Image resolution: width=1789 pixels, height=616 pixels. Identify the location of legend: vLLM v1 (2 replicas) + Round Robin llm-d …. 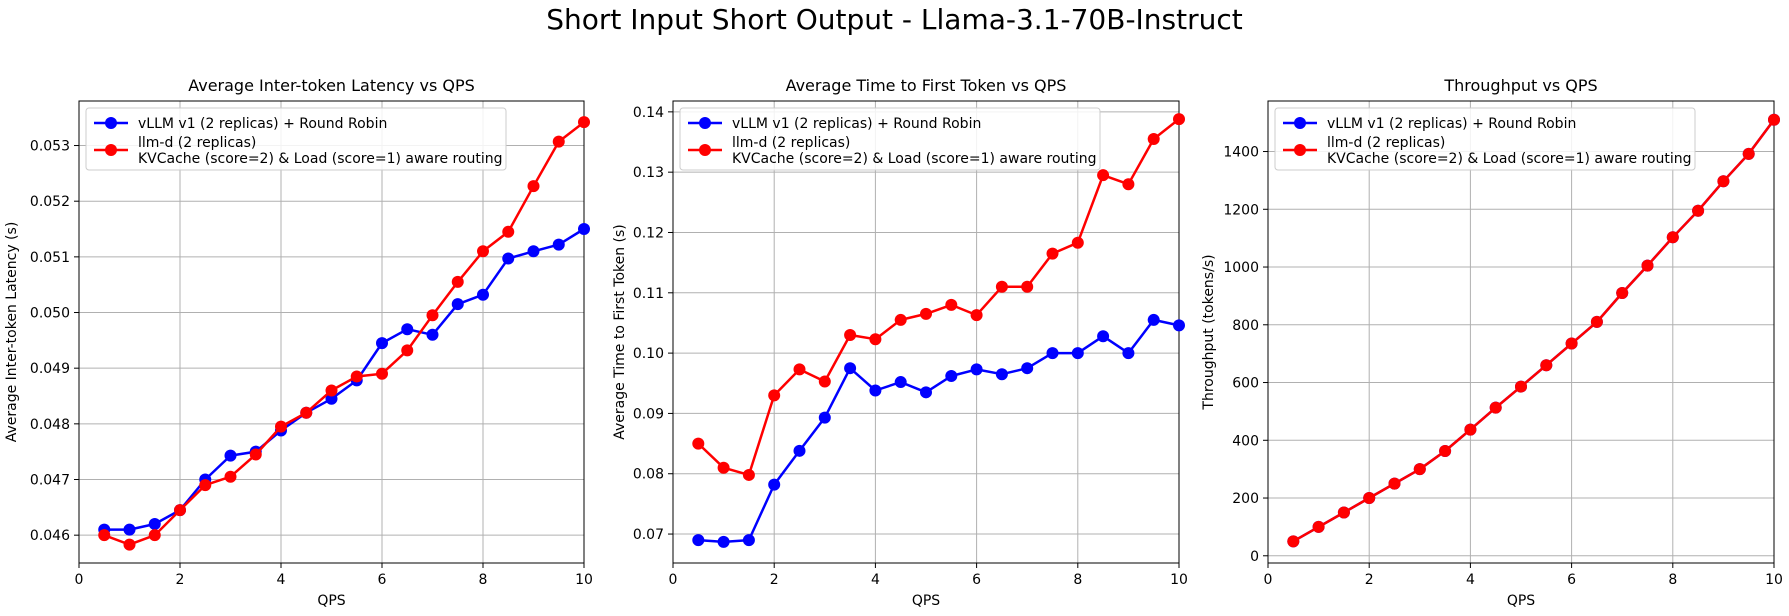
(890, 139).